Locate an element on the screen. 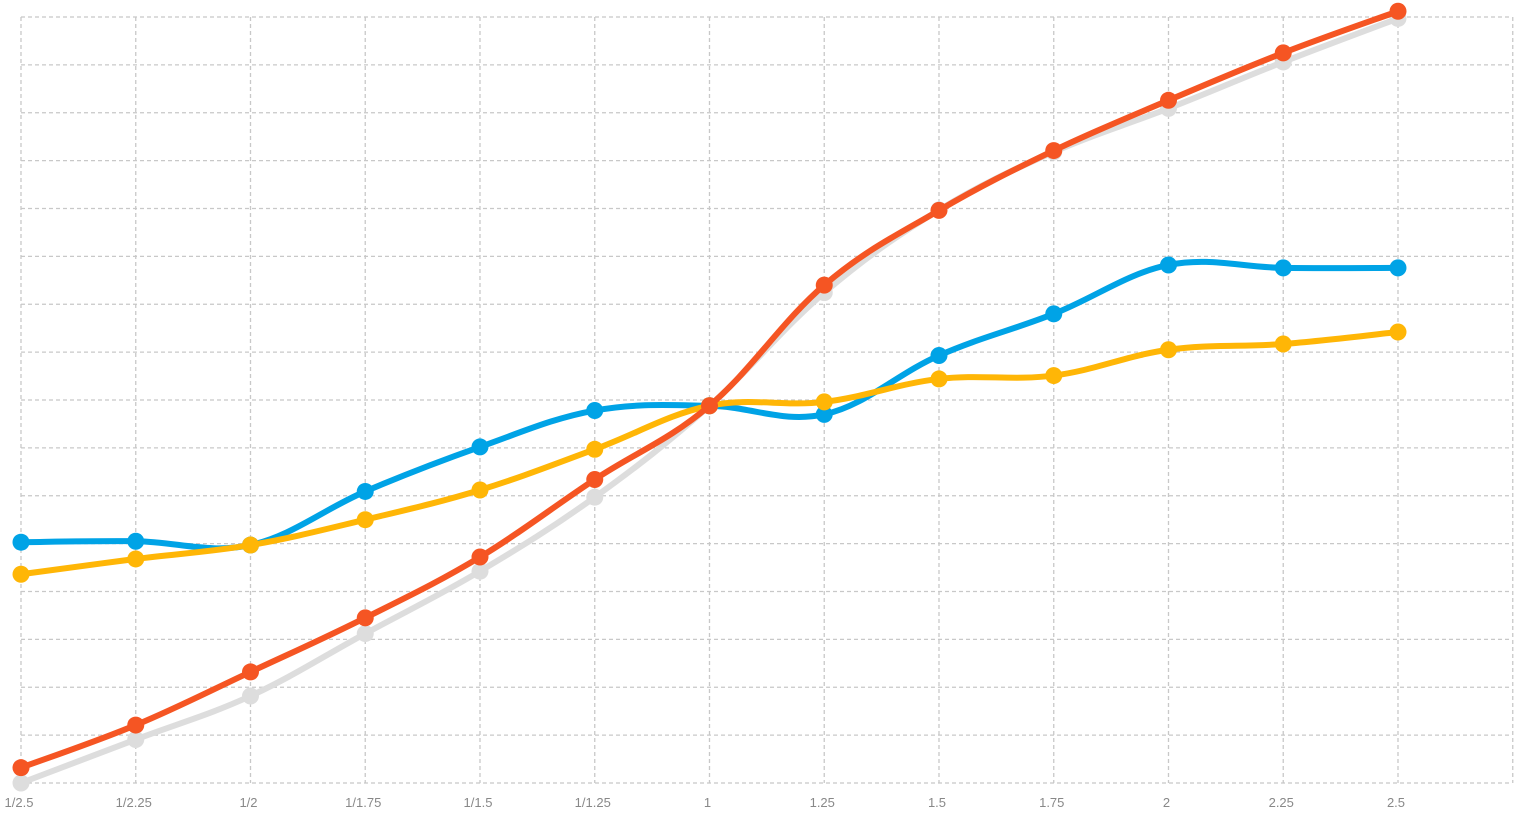 The height and width of the screenshot is (816, 1527). x-tick-label: 1/2 is located at coordinates (248, 802).